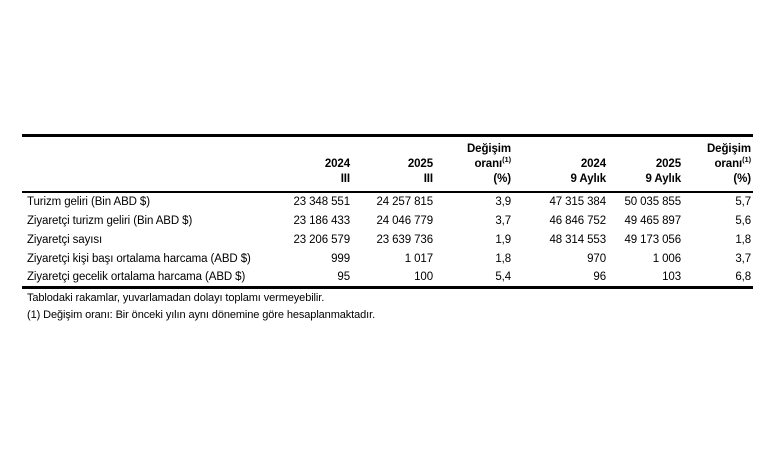  What do you see at coordinates (144, 164) in the screenshot?
I see `header-empty-cell` at bounding box center [144, 164].